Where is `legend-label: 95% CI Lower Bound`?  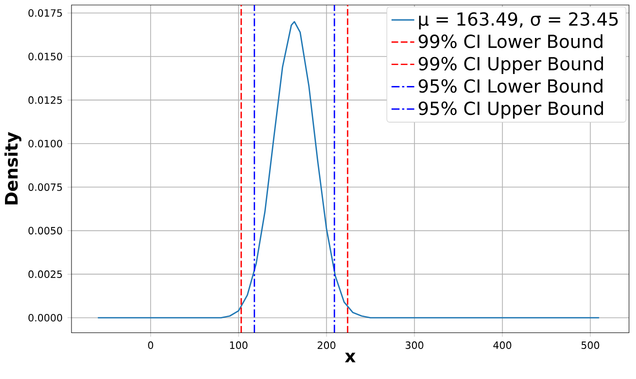
legend-label: 95% CI Lower Bound is located at coordinates (510, 86).